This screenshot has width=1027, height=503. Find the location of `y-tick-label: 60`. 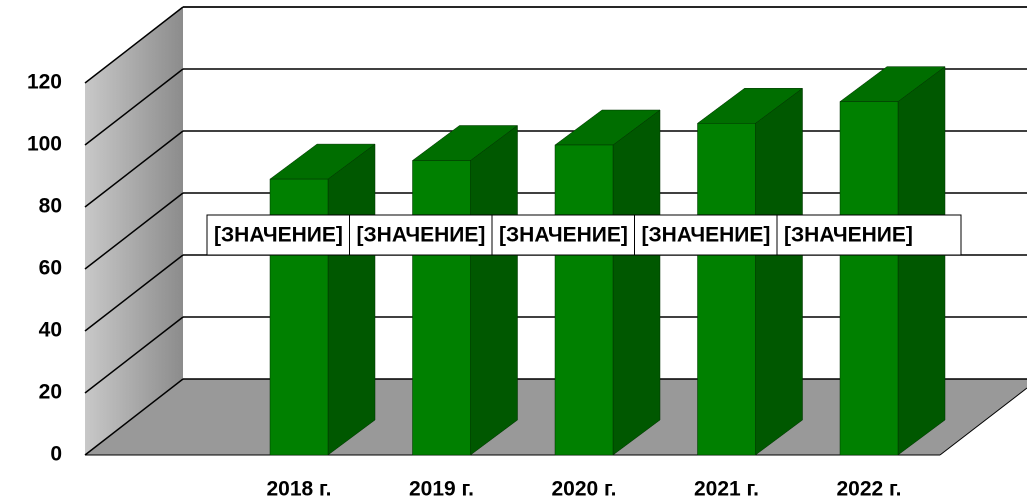

y-tick-label: 60 is located at coordinates (50, 268).